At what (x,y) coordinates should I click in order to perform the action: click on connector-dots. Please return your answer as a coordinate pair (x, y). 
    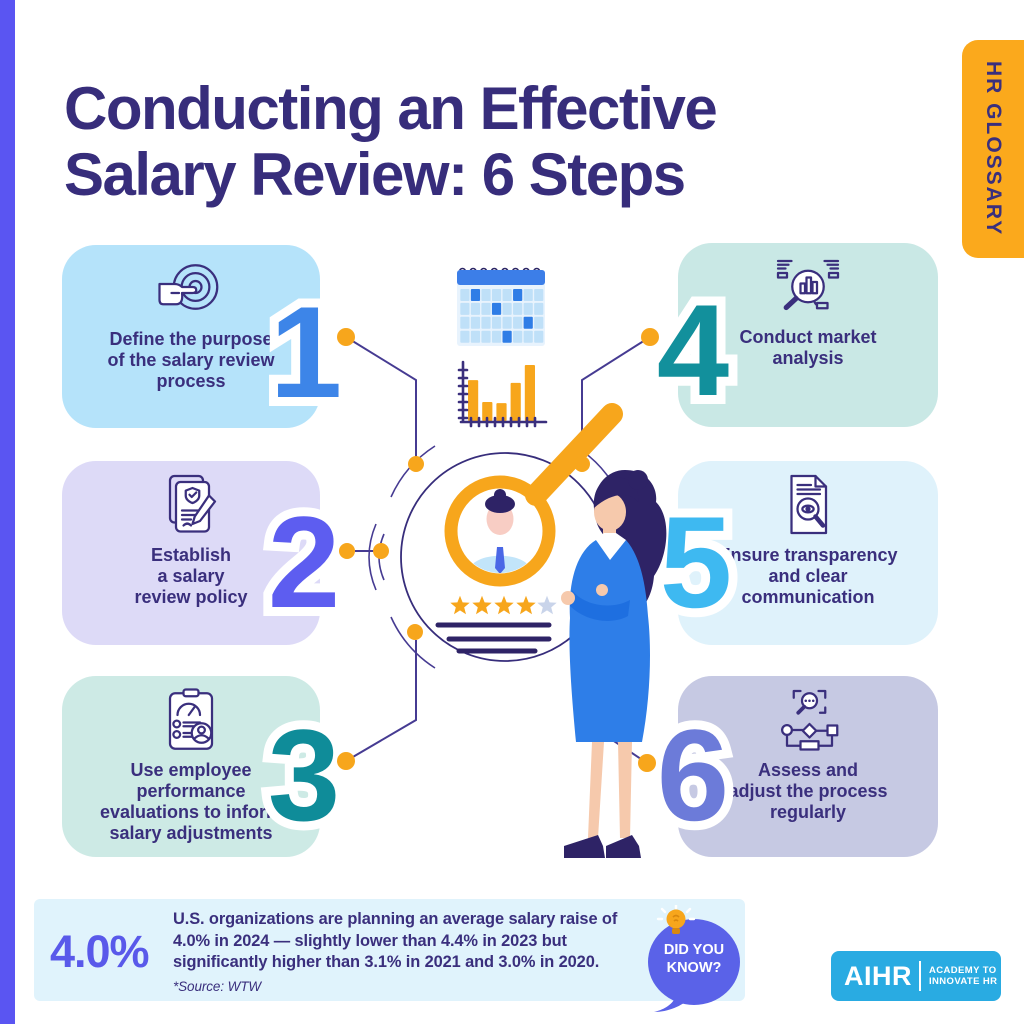
    Looking at the image, I should click on (498, 550).